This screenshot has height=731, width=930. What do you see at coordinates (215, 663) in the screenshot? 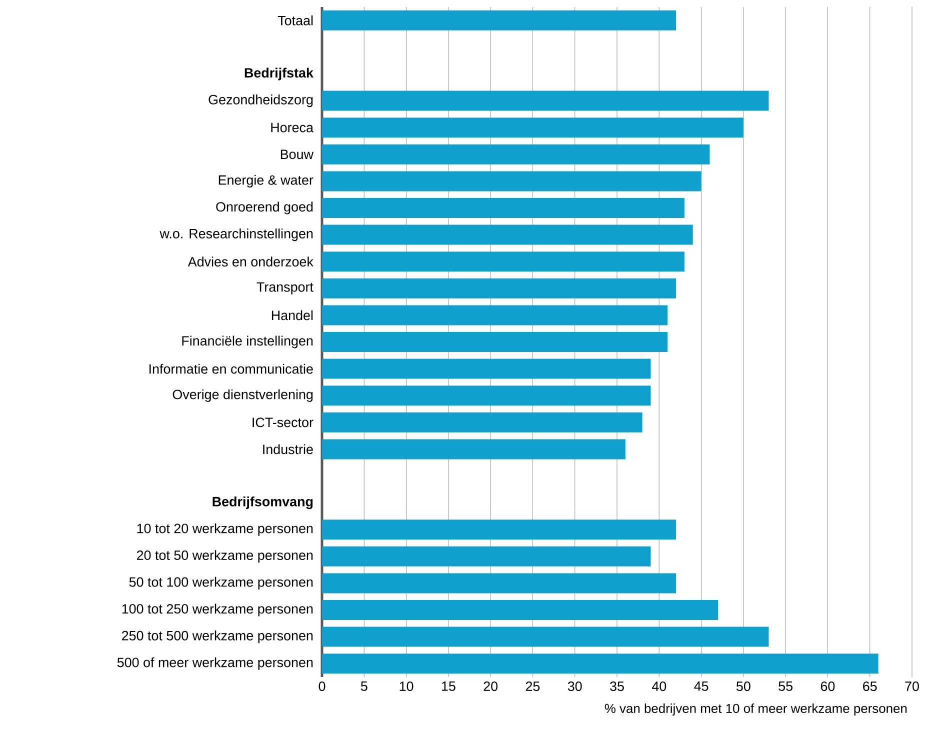
I see `y-tick-label: 500 of meer werkzame personen` at bounding box center [215, 663].